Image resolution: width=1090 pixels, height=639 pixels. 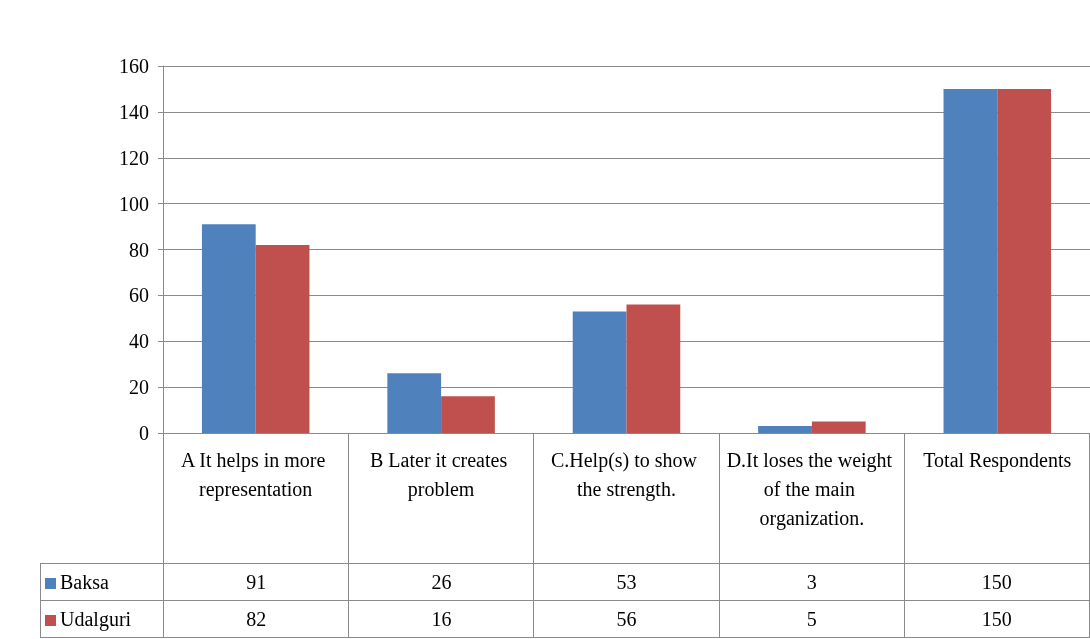 I want to click on y-tick-label: 120, so click(x=134, y=157).